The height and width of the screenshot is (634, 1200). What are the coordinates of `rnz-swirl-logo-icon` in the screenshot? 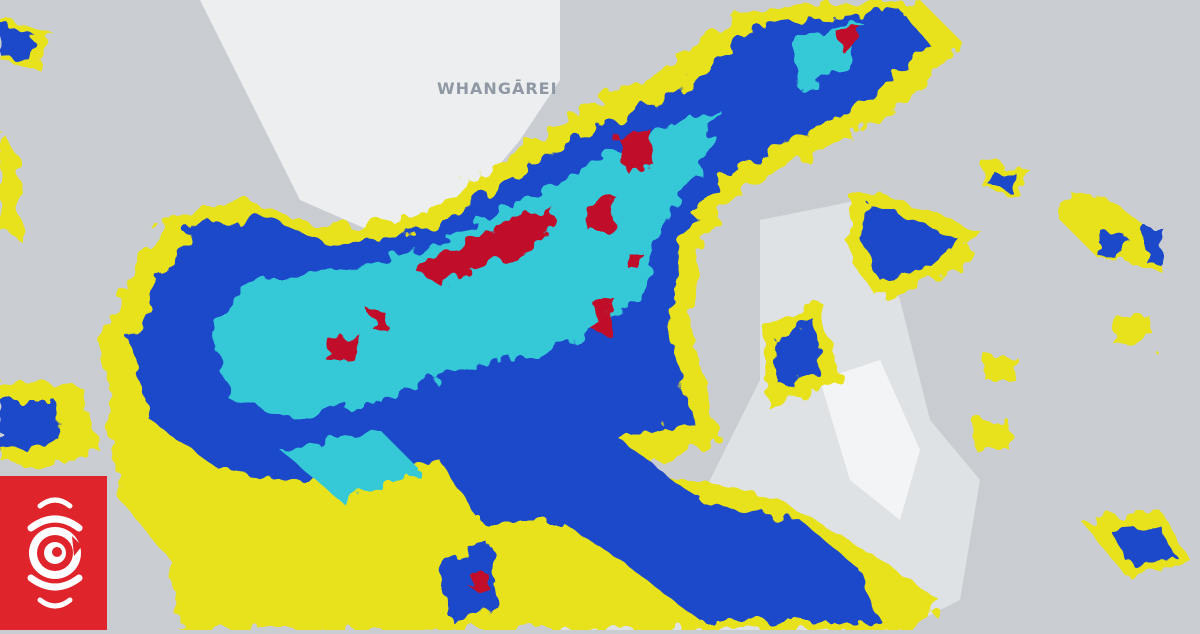 It's located at (55, 553).